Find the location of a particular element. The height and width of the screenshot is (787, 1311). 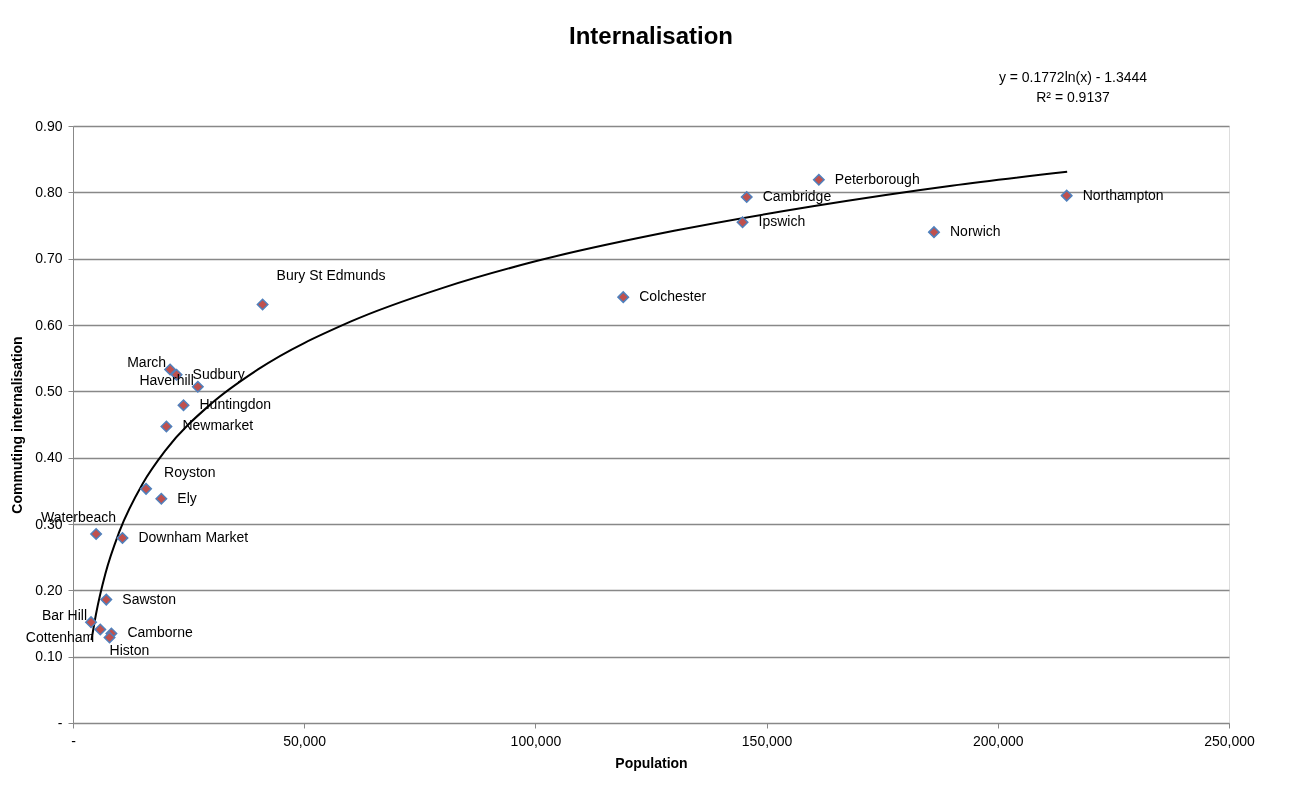

text: y = 0.1772ln(x) - 1.3444 is located at coordinates (1073, 77).